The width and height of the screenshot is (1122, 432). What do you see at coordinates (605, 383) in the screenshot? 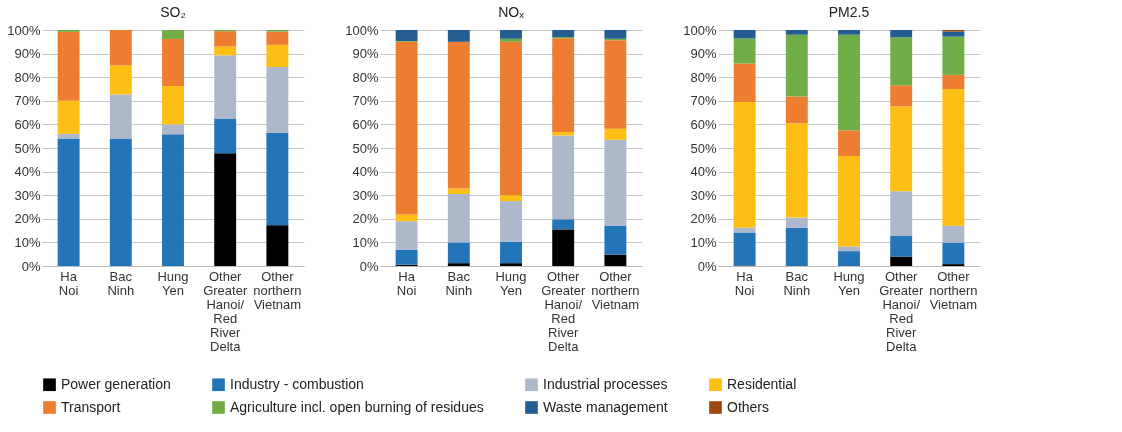
I see `legend-label: Industrial processes` at bounding box center [605, 383].